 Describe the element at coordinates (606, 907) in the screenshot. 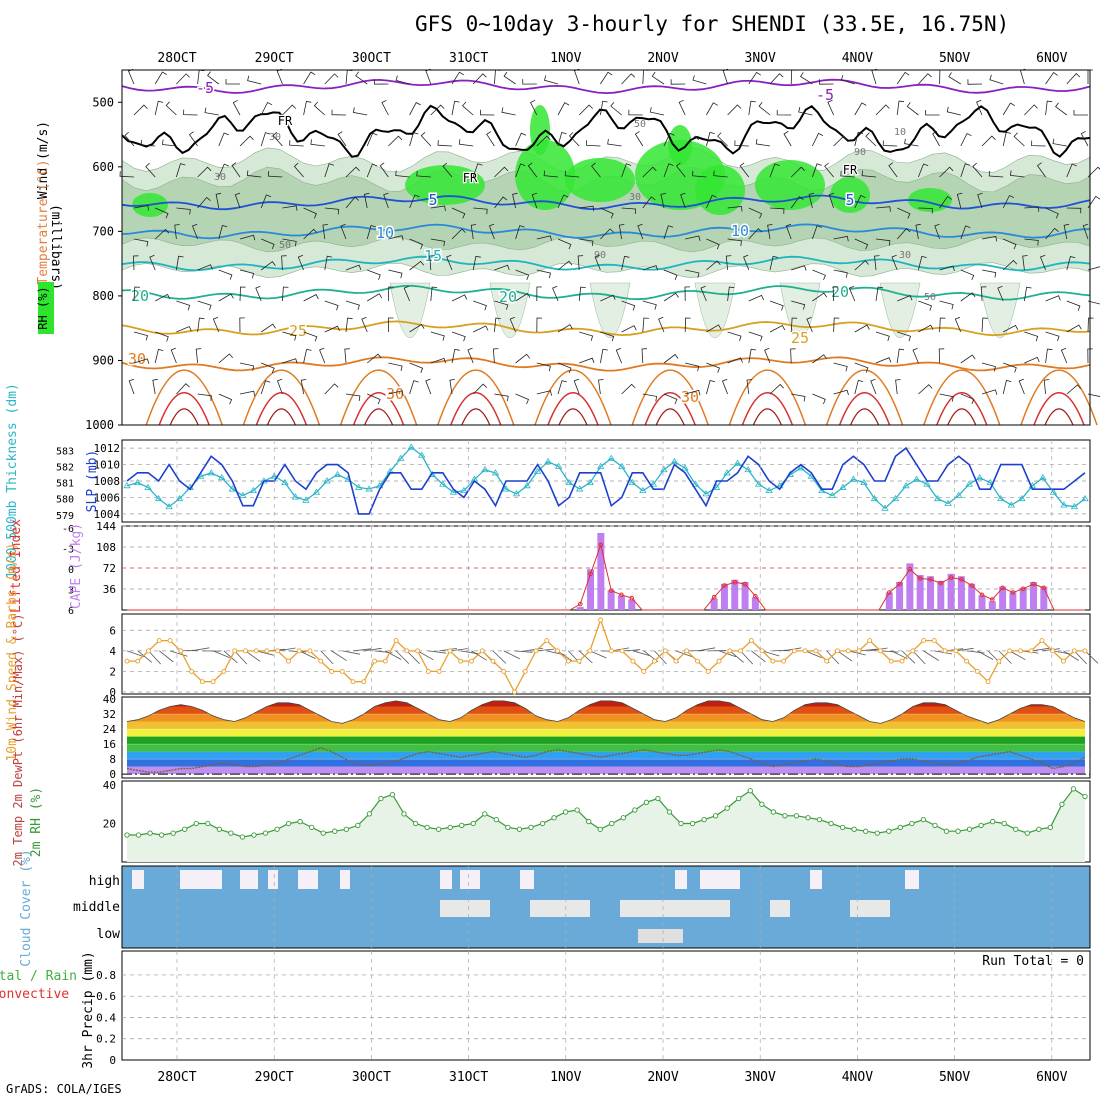

I see `cloud-panel-frame` at that location.